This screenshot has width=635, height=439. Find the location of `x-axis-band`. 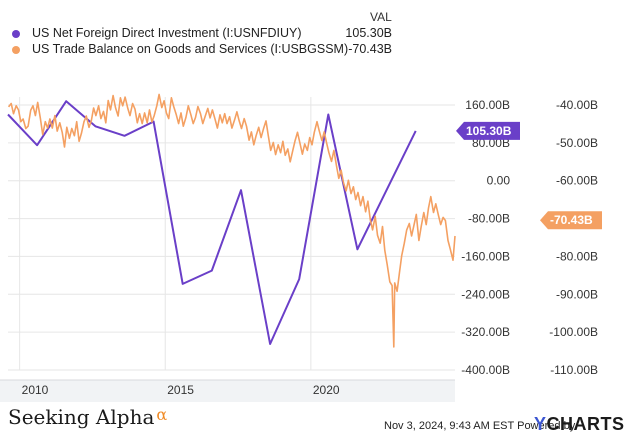

x-axis-band is located at coordinates (227, 391).